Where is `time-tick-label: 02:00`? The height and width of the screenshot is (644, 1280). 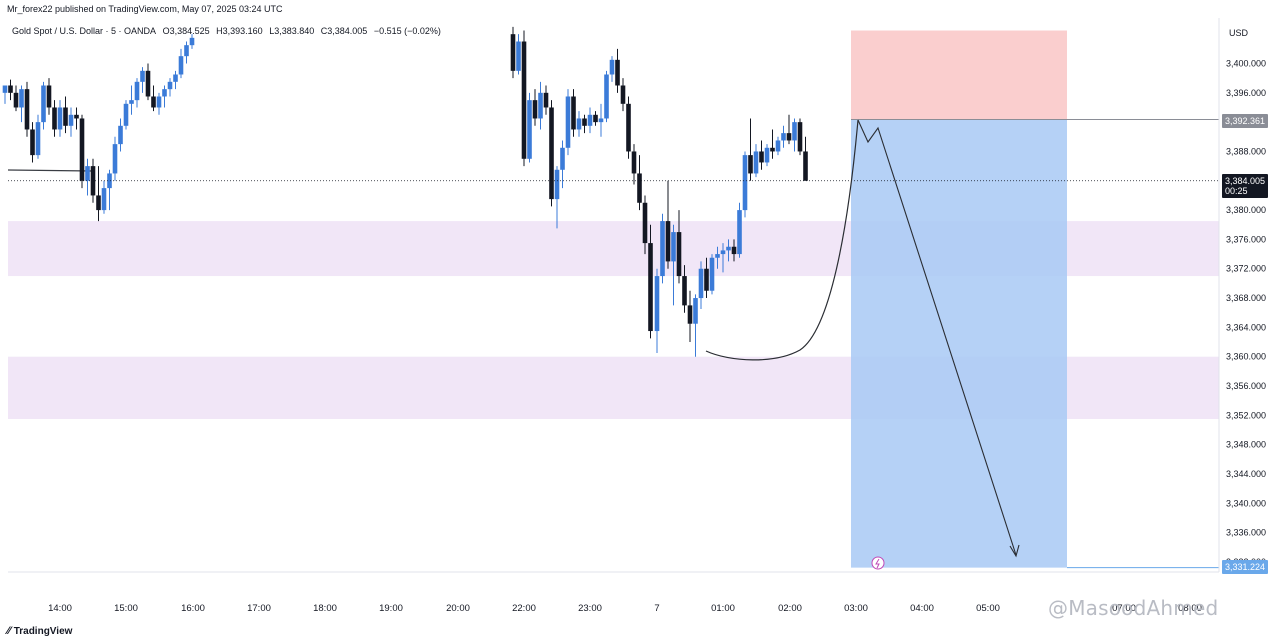 time-tick-label: 02:00 is located at coordinates (790, 608).